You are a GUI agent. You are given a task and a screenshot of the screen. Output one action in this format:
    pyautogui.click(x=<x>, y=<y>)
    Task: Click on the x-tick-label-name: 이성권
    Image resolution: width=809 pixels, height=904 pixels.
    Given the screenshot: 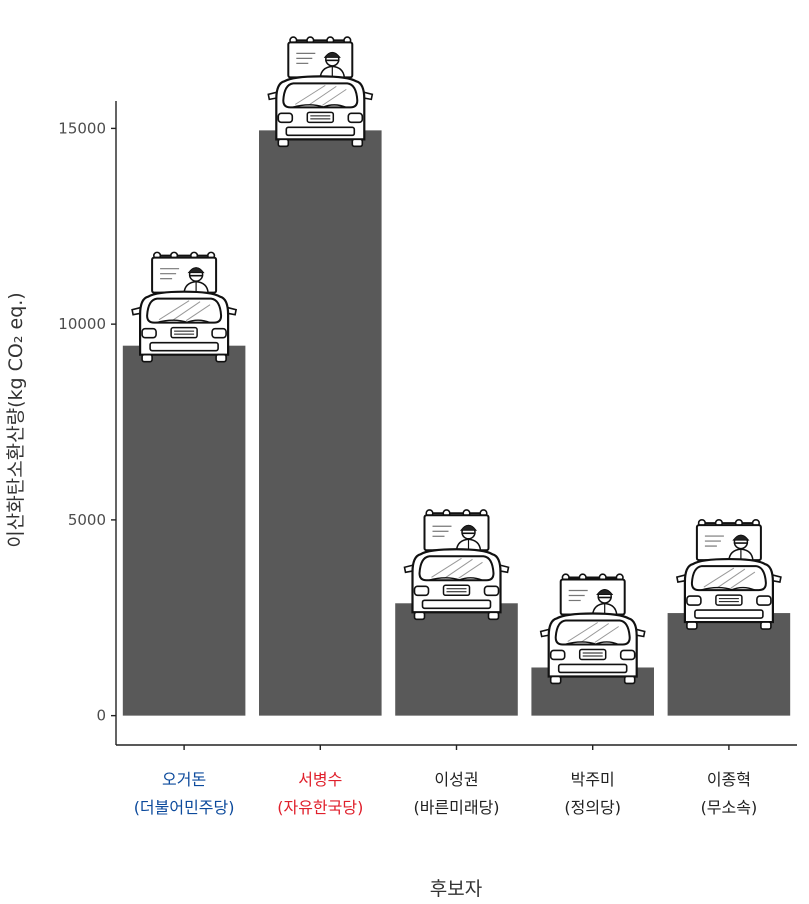 What is the action you would take?
    pyautogui.click(x=456, y=779)
    